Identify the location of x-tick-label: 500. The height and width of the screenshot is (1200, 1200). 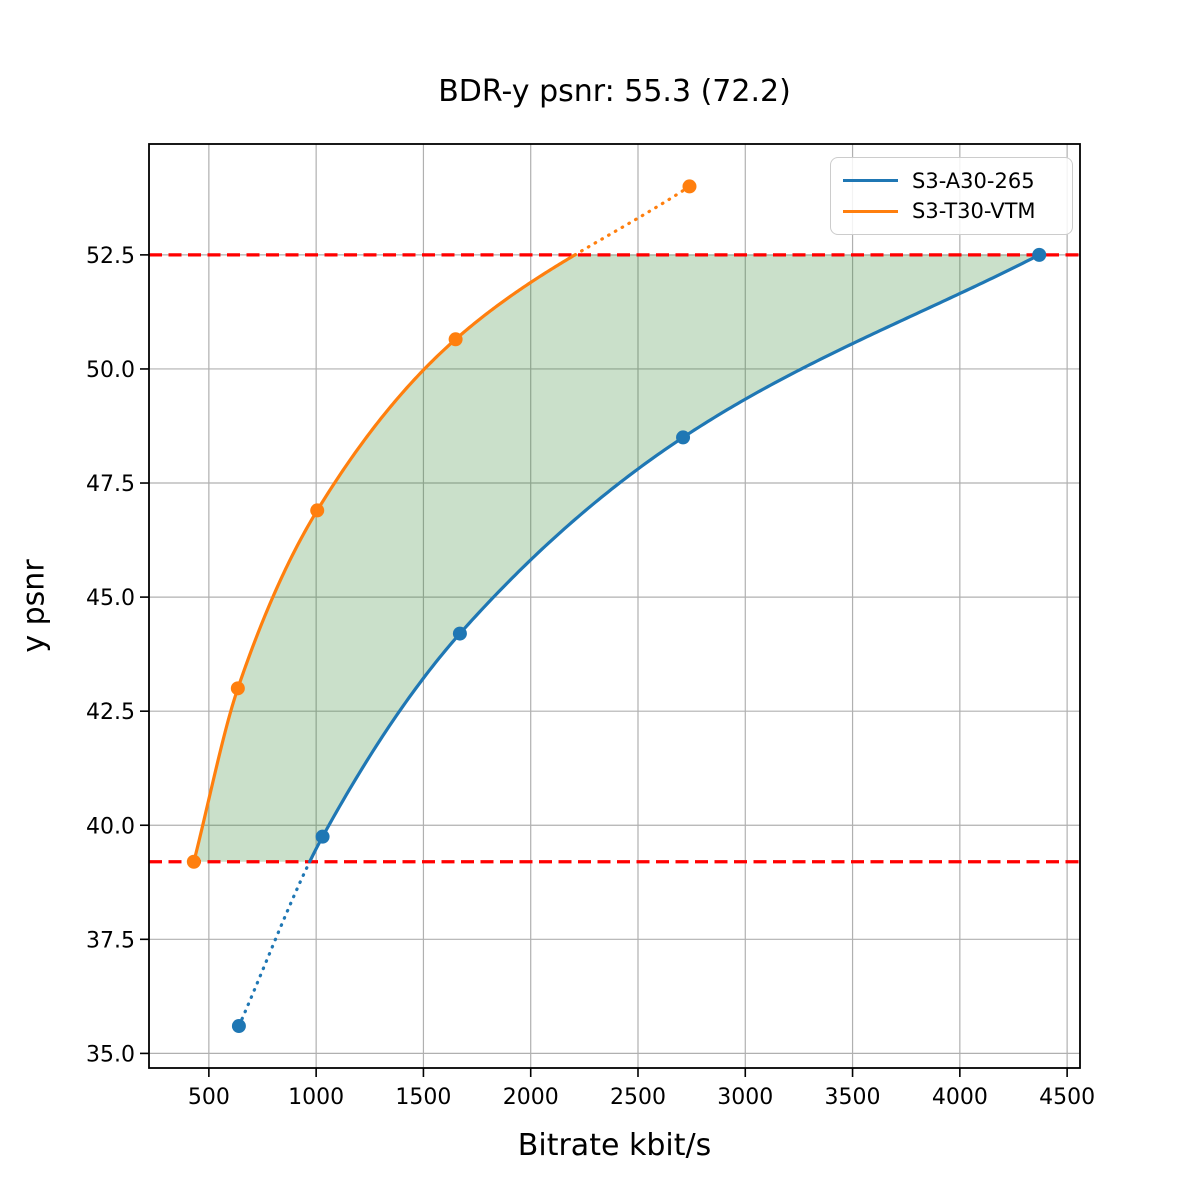
(209, 1097).